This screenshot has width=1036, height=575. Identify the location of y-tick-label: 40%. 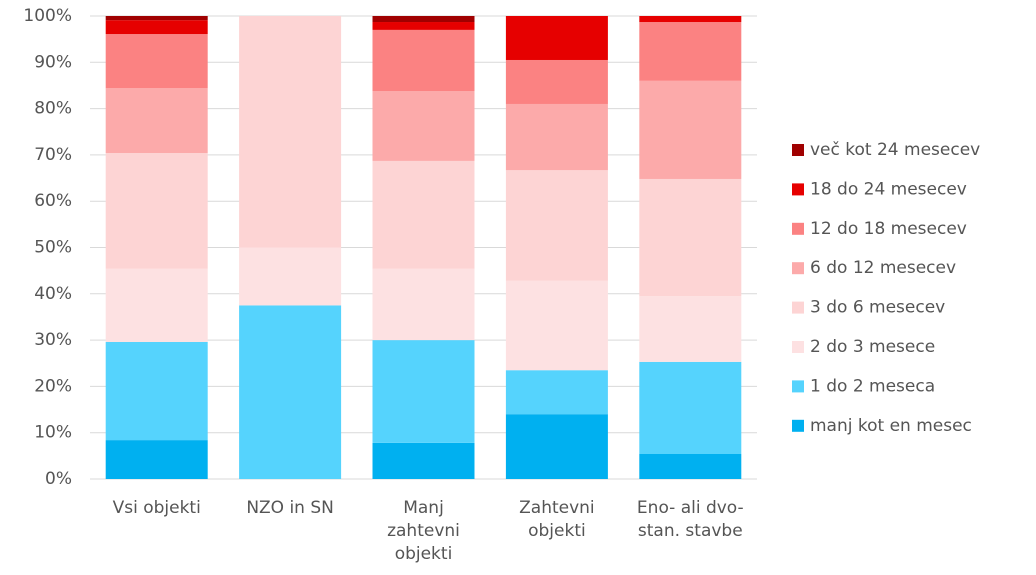
(53, 294).